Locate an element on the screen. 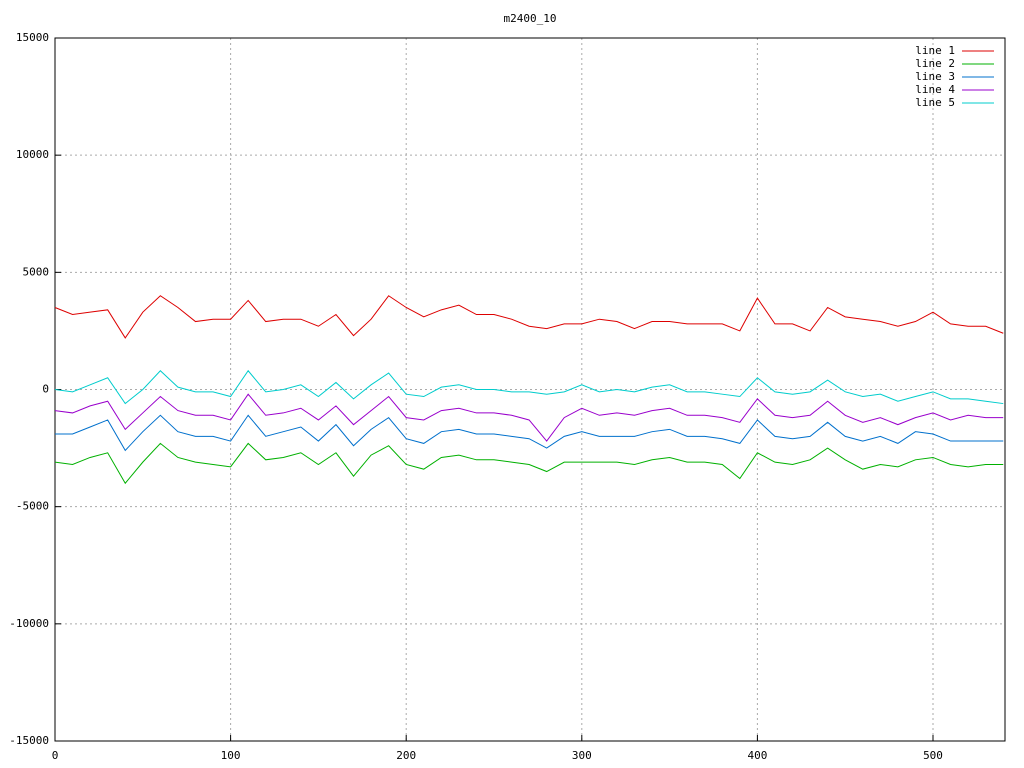 This screenshot has width=1024, height=768. x-tick-label: 400 is located at coordinates (757, 755).